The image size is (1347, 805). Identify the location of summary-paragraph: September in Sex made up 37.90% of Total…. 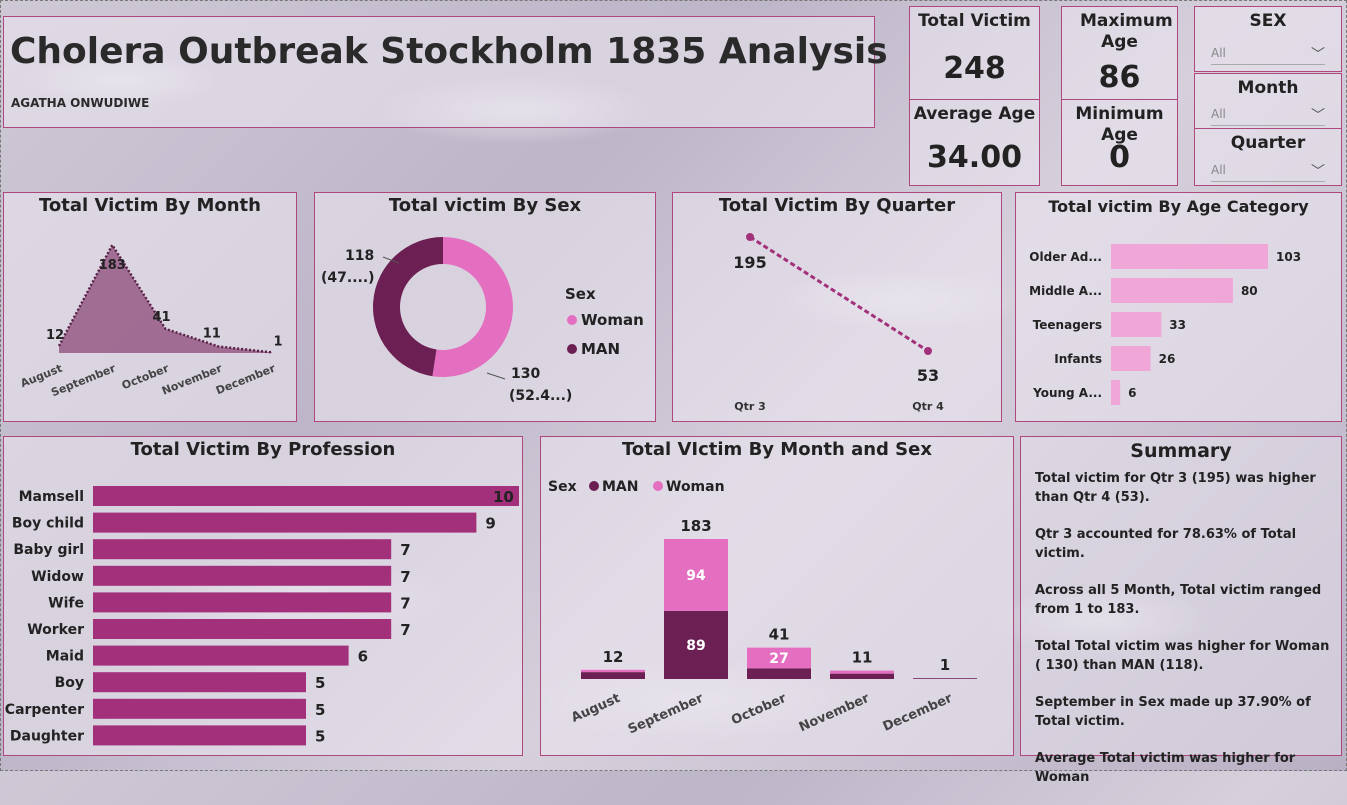
(1173, 712).